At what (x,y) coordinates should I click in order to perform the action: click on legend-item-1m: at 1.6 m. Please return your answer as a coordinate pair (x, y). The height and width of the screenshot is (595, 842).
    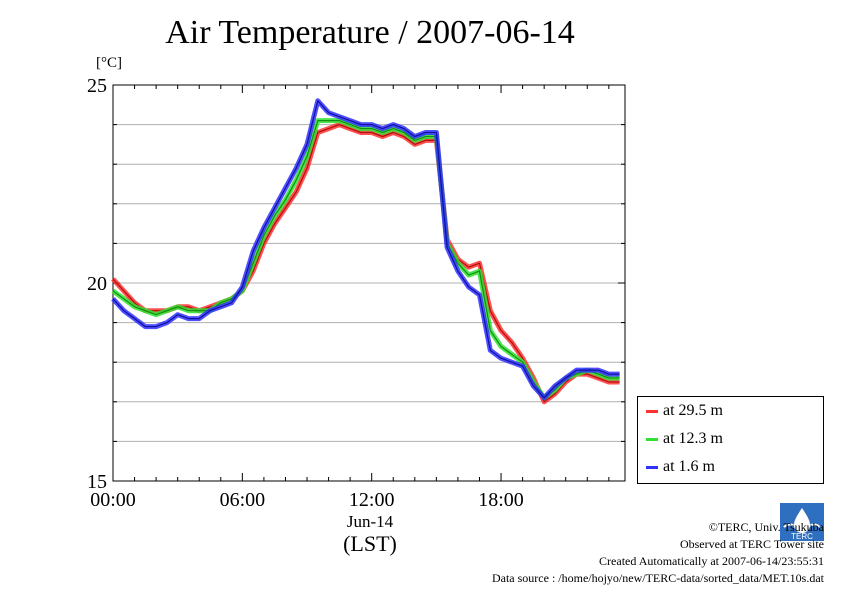
    Looking at the image, I should click on (680, 467).